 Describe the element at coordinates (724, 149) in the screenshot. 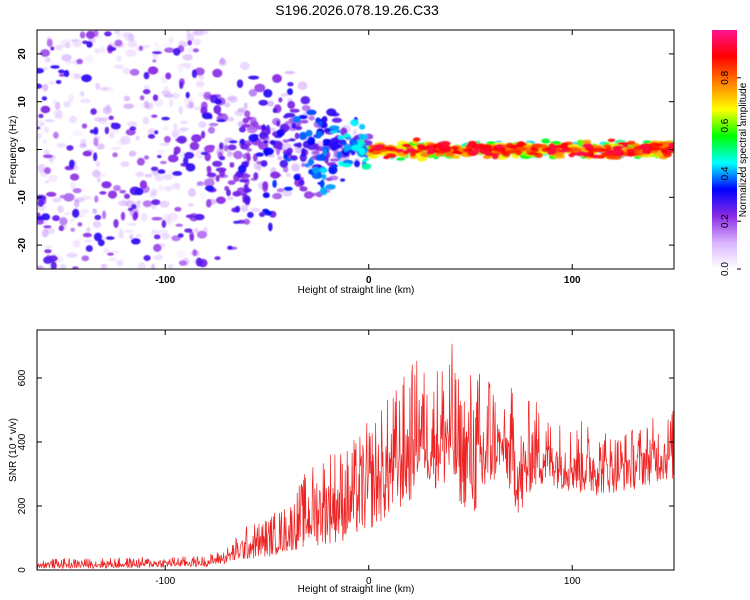

I see `colorbar-gradient` at that location.